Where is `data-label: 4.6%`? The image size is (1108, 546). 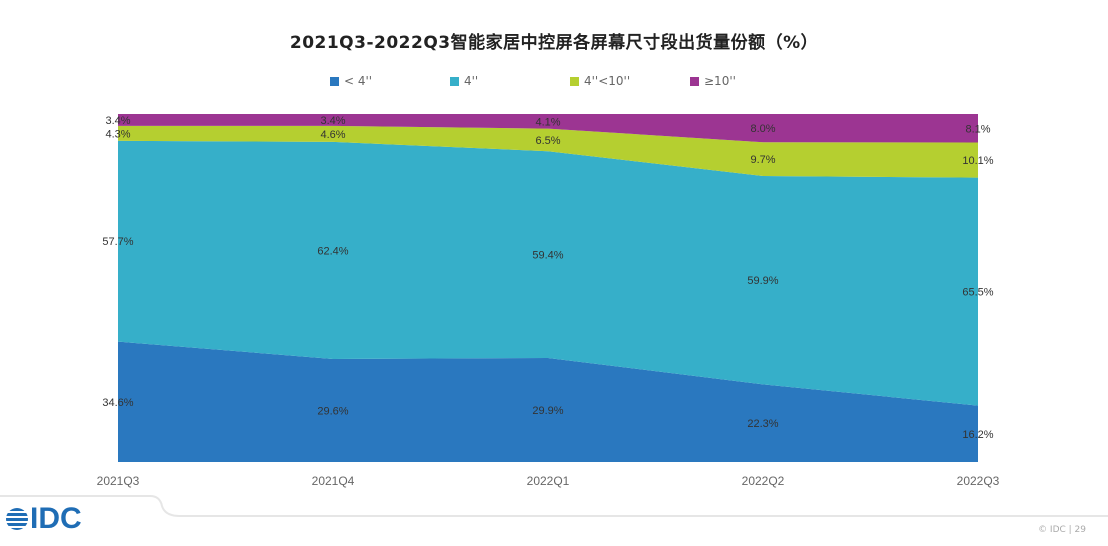 data-label: 4.6% is located at coordinates (332, 135).